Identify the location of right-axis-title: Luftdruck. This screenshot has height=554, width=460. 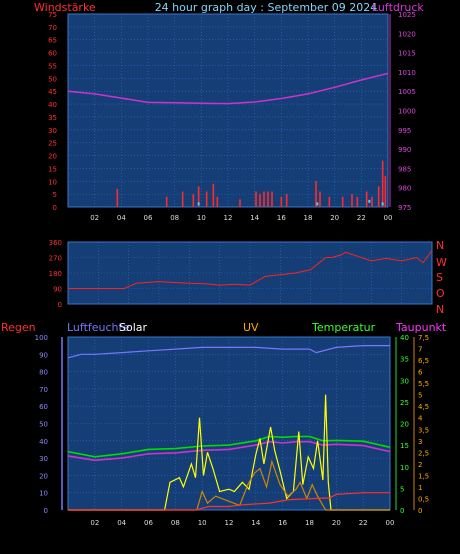
(398, 7).